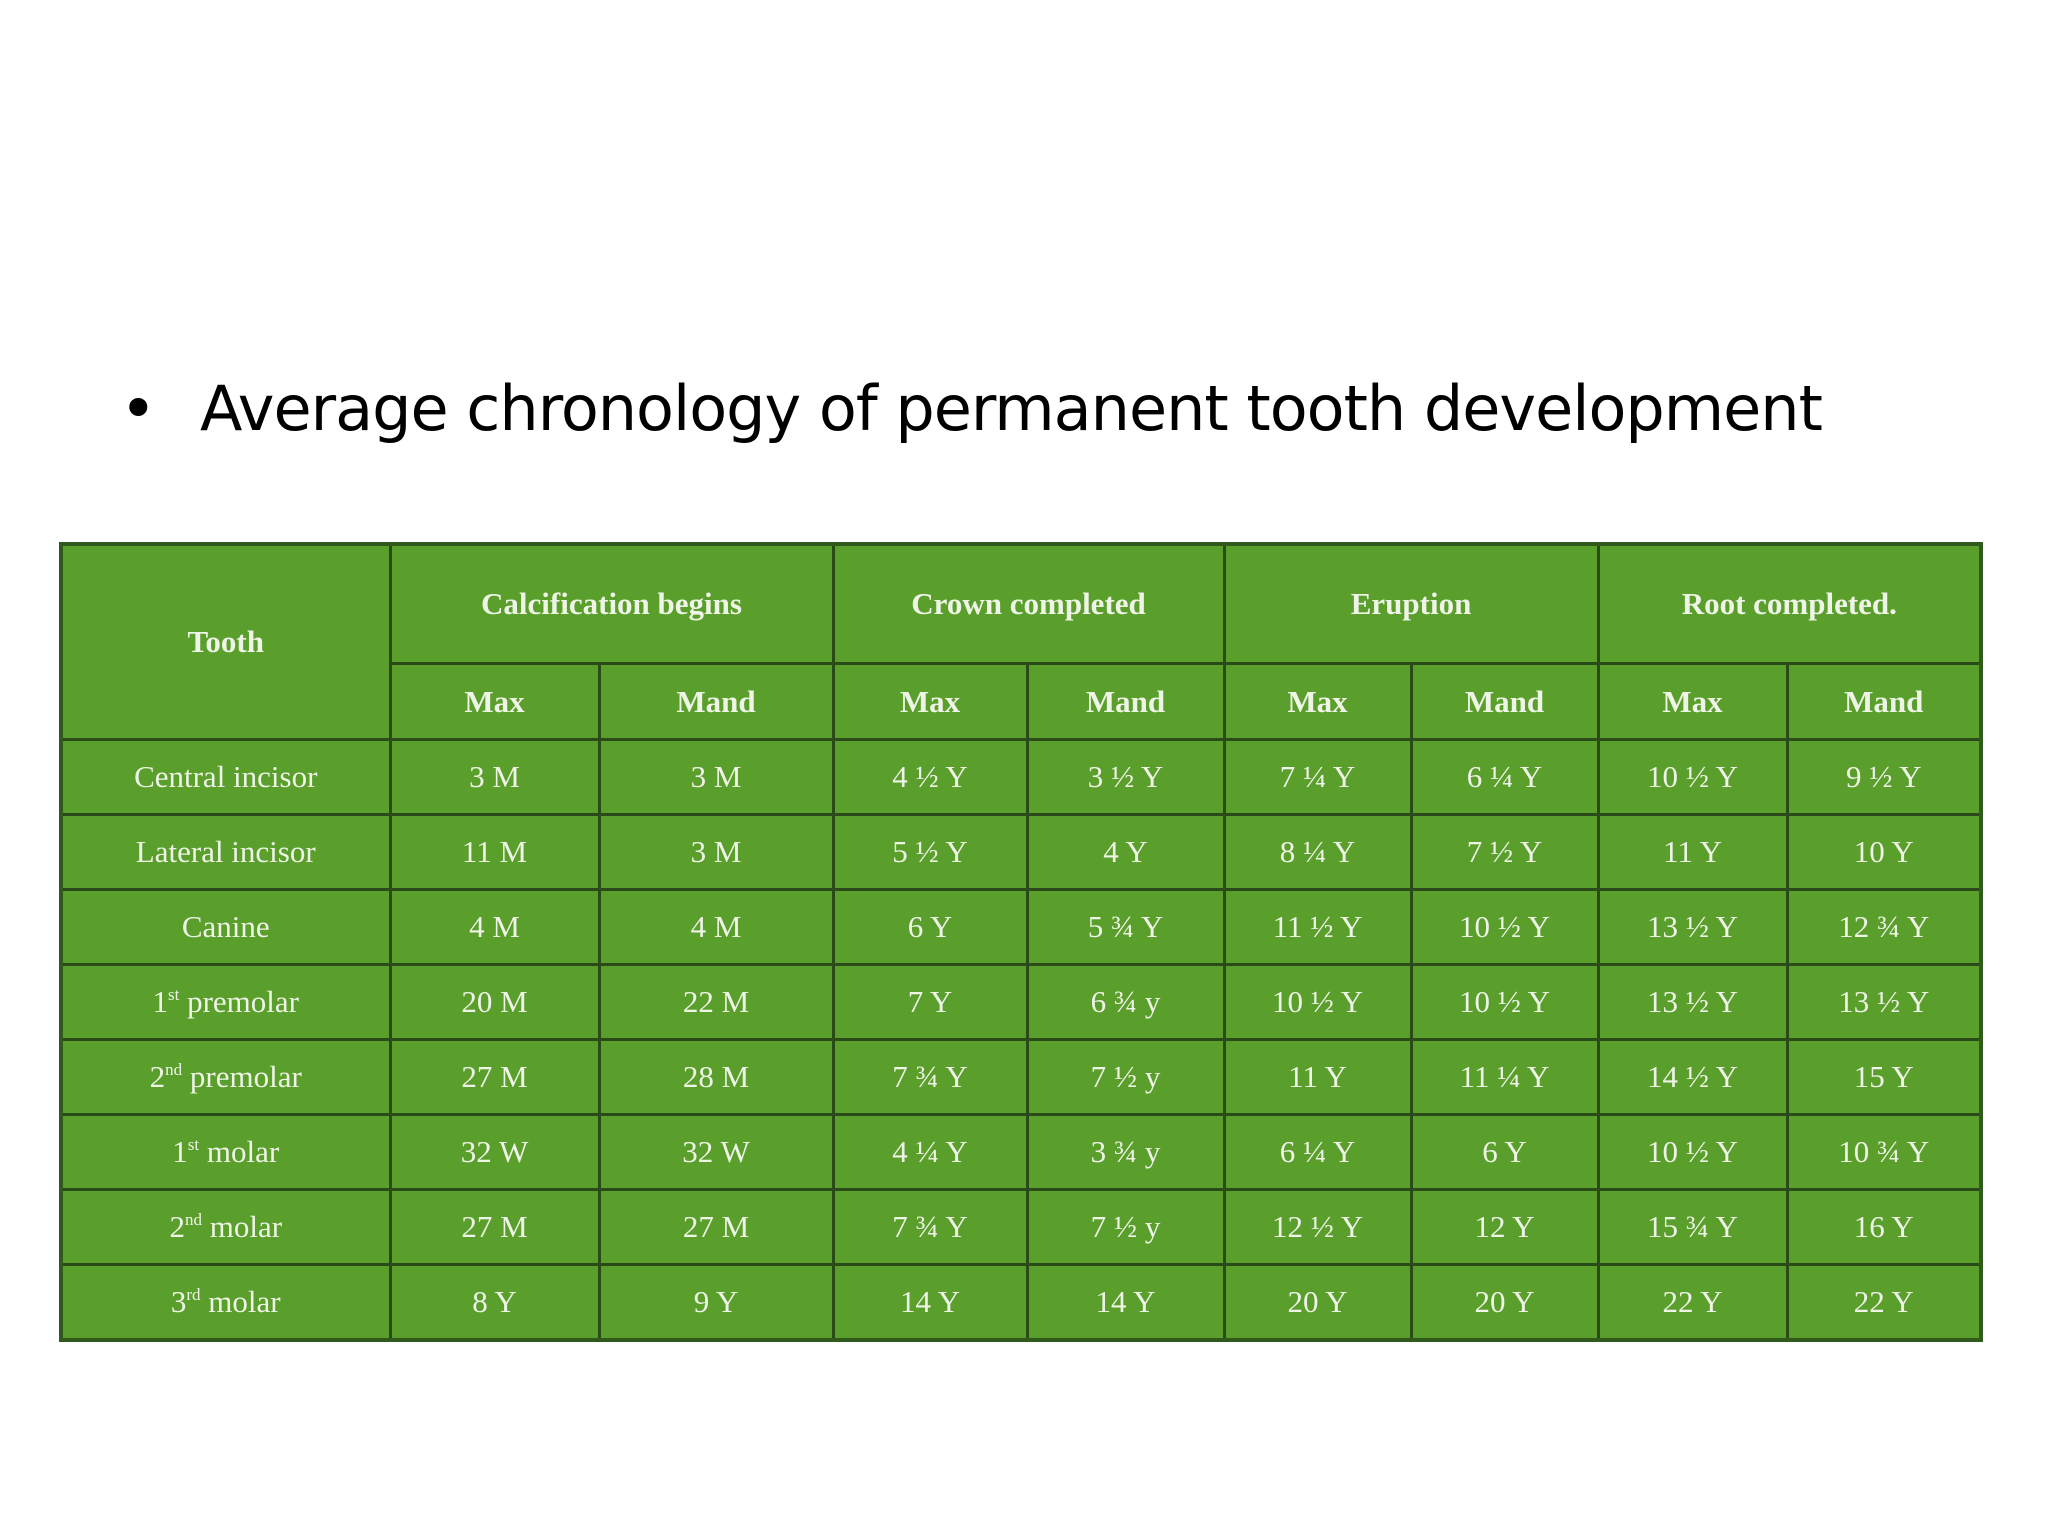 The height and width of the screenshot is (1536, 2048). Describe the element at coordinates (930, 1227) in the screenshot. I see `value-cell: 7 ¾ Y` at that location.